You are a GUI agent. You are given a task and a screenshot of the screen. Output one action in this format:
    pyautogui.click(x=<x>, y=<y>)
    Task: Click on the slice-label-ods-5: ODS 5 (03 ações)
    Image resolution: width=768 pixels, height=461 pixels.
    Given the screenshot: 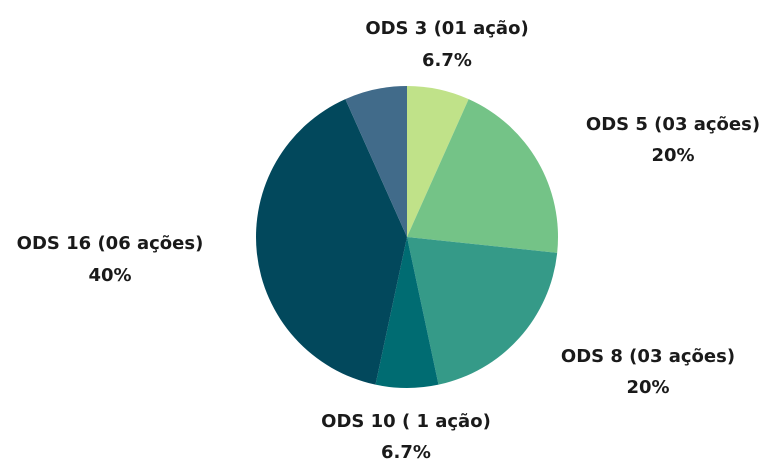 What is the action you would take?
    pyautogui.click(x=673, y=124)
    